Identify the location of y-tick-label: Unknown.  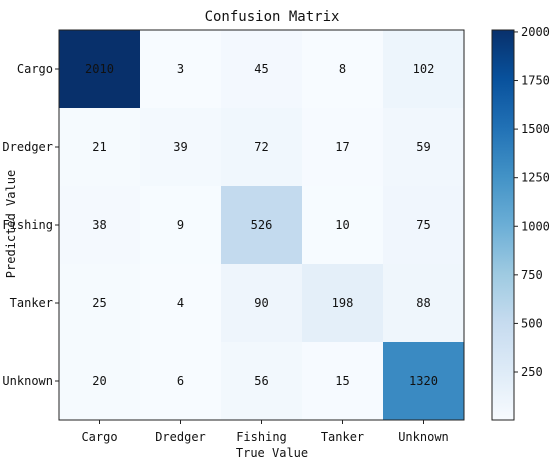
(27, 381).